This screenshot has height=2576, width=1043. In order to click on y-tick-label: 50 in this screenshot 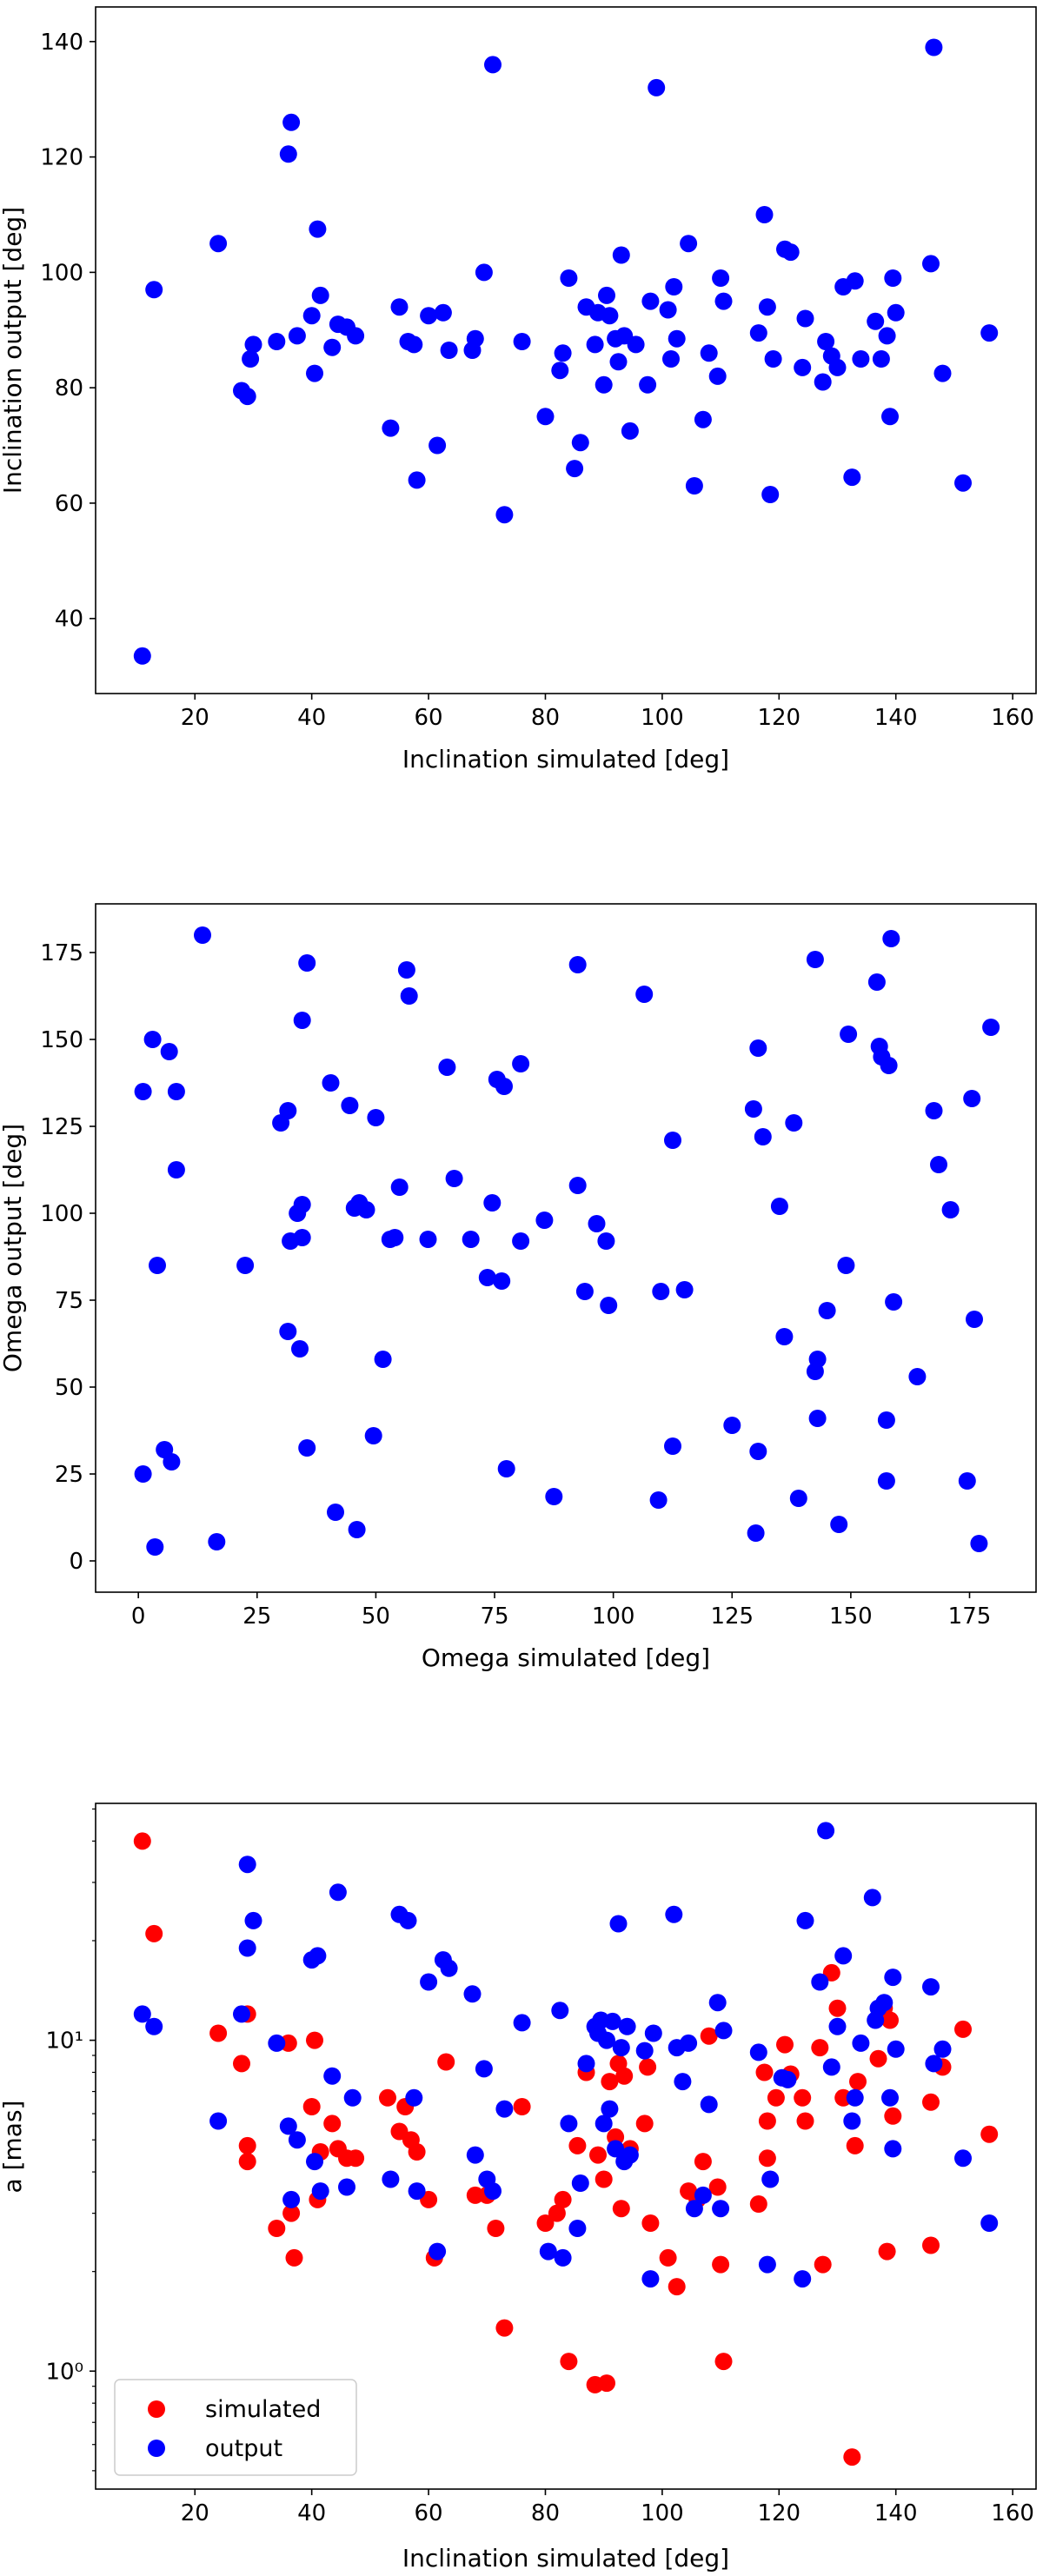, I will do `click(69, 1388)`.